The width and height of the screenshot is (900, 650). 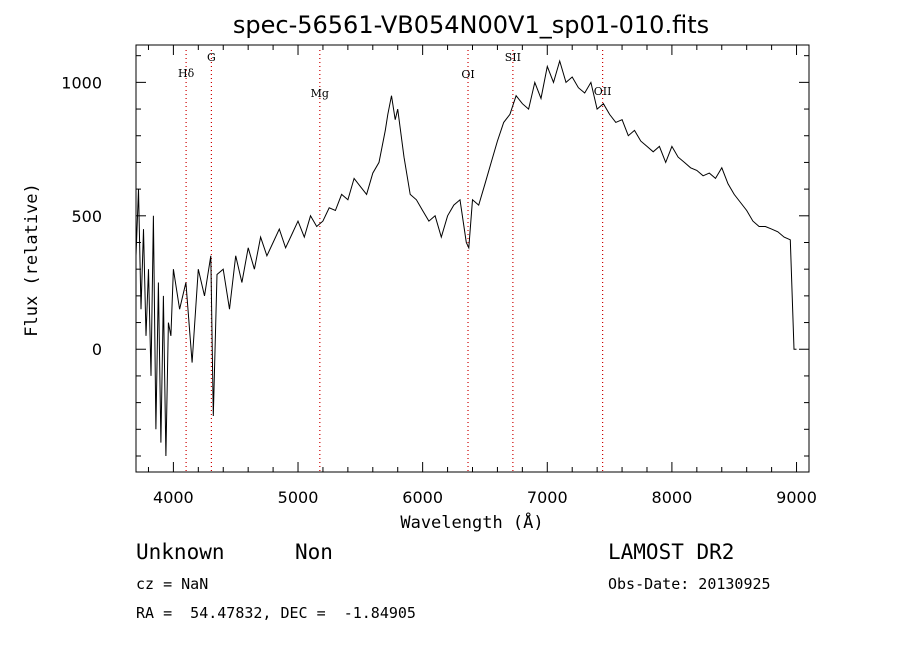 I want to click on cz-text: cz = NaN, so click(x=172, y=584).